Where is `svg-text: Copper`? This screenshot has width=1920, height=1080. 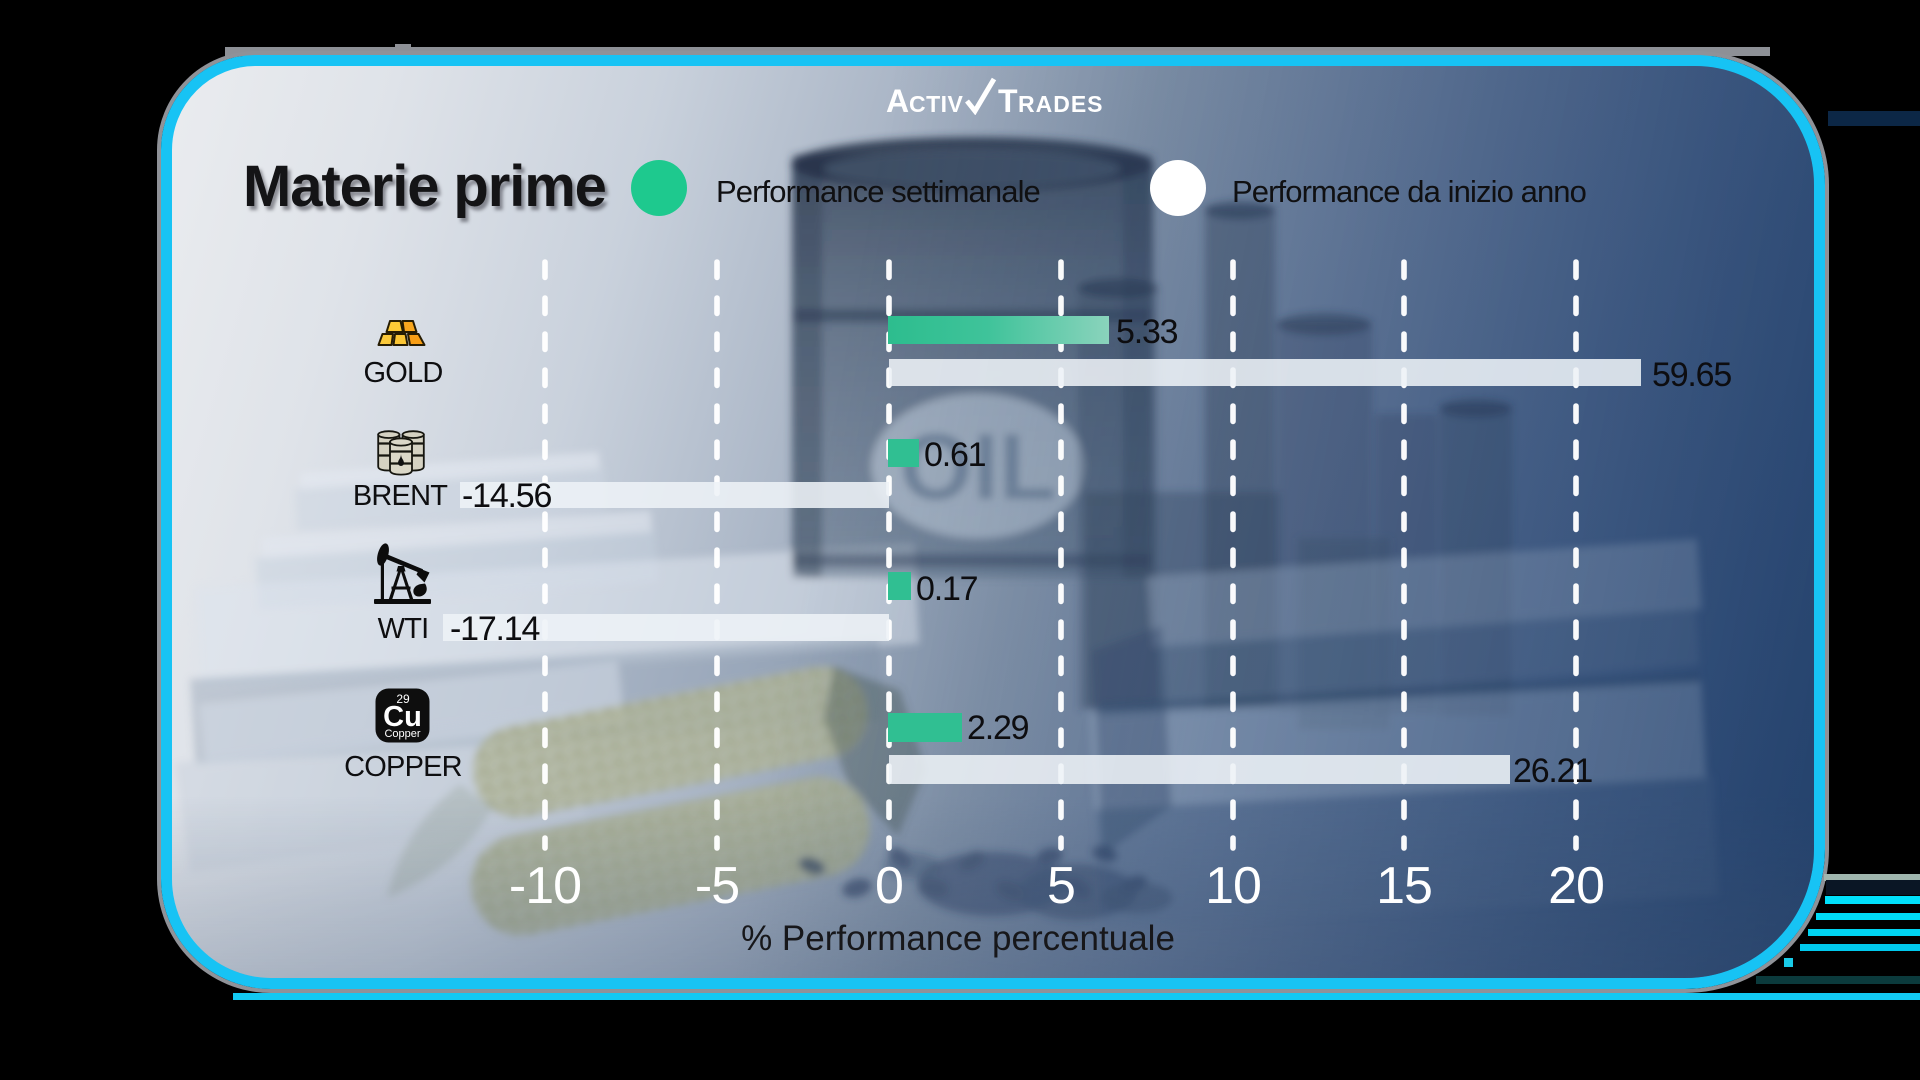
svg-text: Copper is located at coordinates (402, 734).